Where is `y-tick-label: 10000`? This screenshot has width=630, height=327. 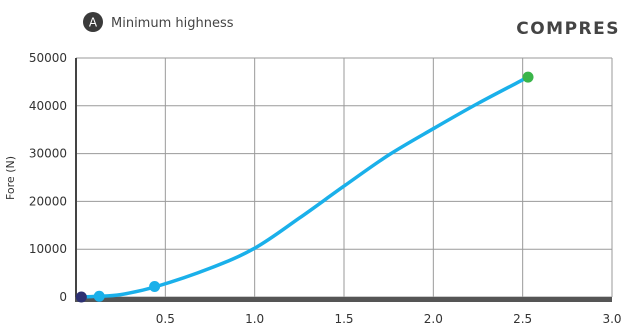
y-tick-label: 10000 is located at coordinates (48, 249).